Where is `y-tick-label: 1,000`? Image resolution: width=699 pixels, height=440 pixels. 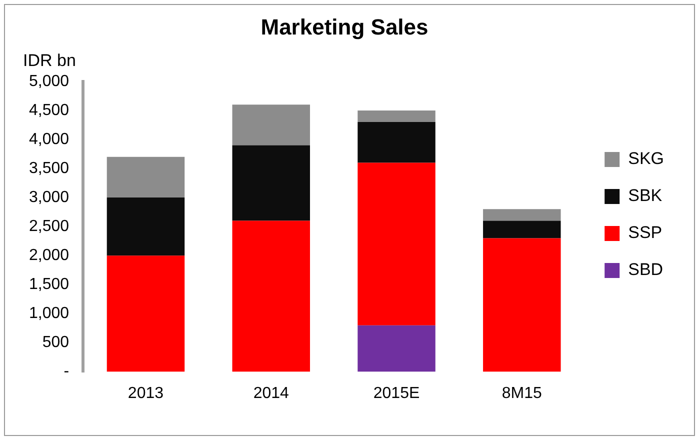 y-tick-label: 1,000 is located at coordinates (49, 313).